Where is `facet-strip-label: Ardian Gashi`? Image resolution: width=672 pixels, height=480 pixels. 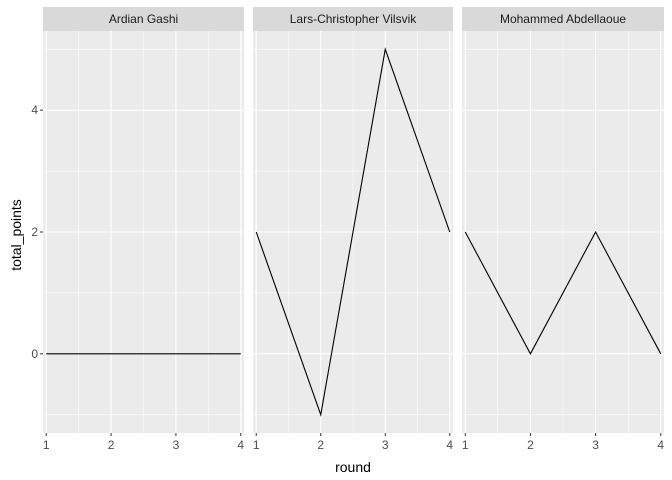
facet-strip-label: Ardian Gashi is located at coordinates (143, 19).